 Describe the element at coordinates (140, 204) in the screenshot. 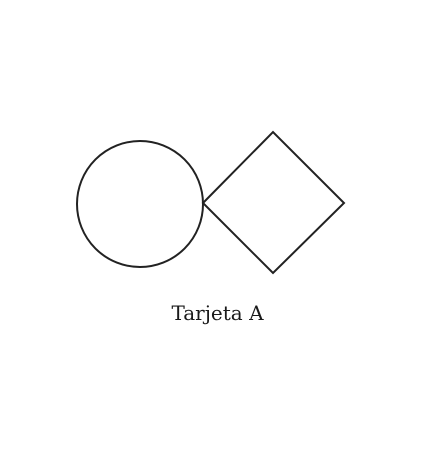

I see `circle-shape` at that location.